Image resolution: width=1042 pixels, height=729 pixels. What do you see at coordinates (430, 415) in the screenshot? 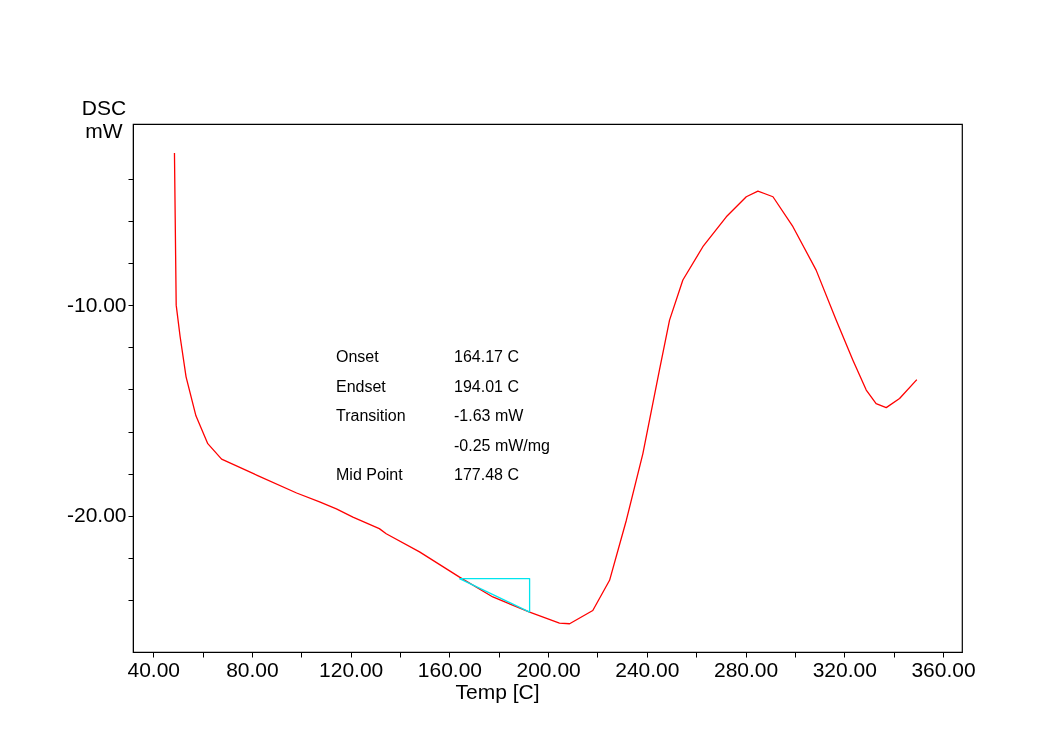
I see `text: Transition -1.63 mW` at bounding box center [430, 415].